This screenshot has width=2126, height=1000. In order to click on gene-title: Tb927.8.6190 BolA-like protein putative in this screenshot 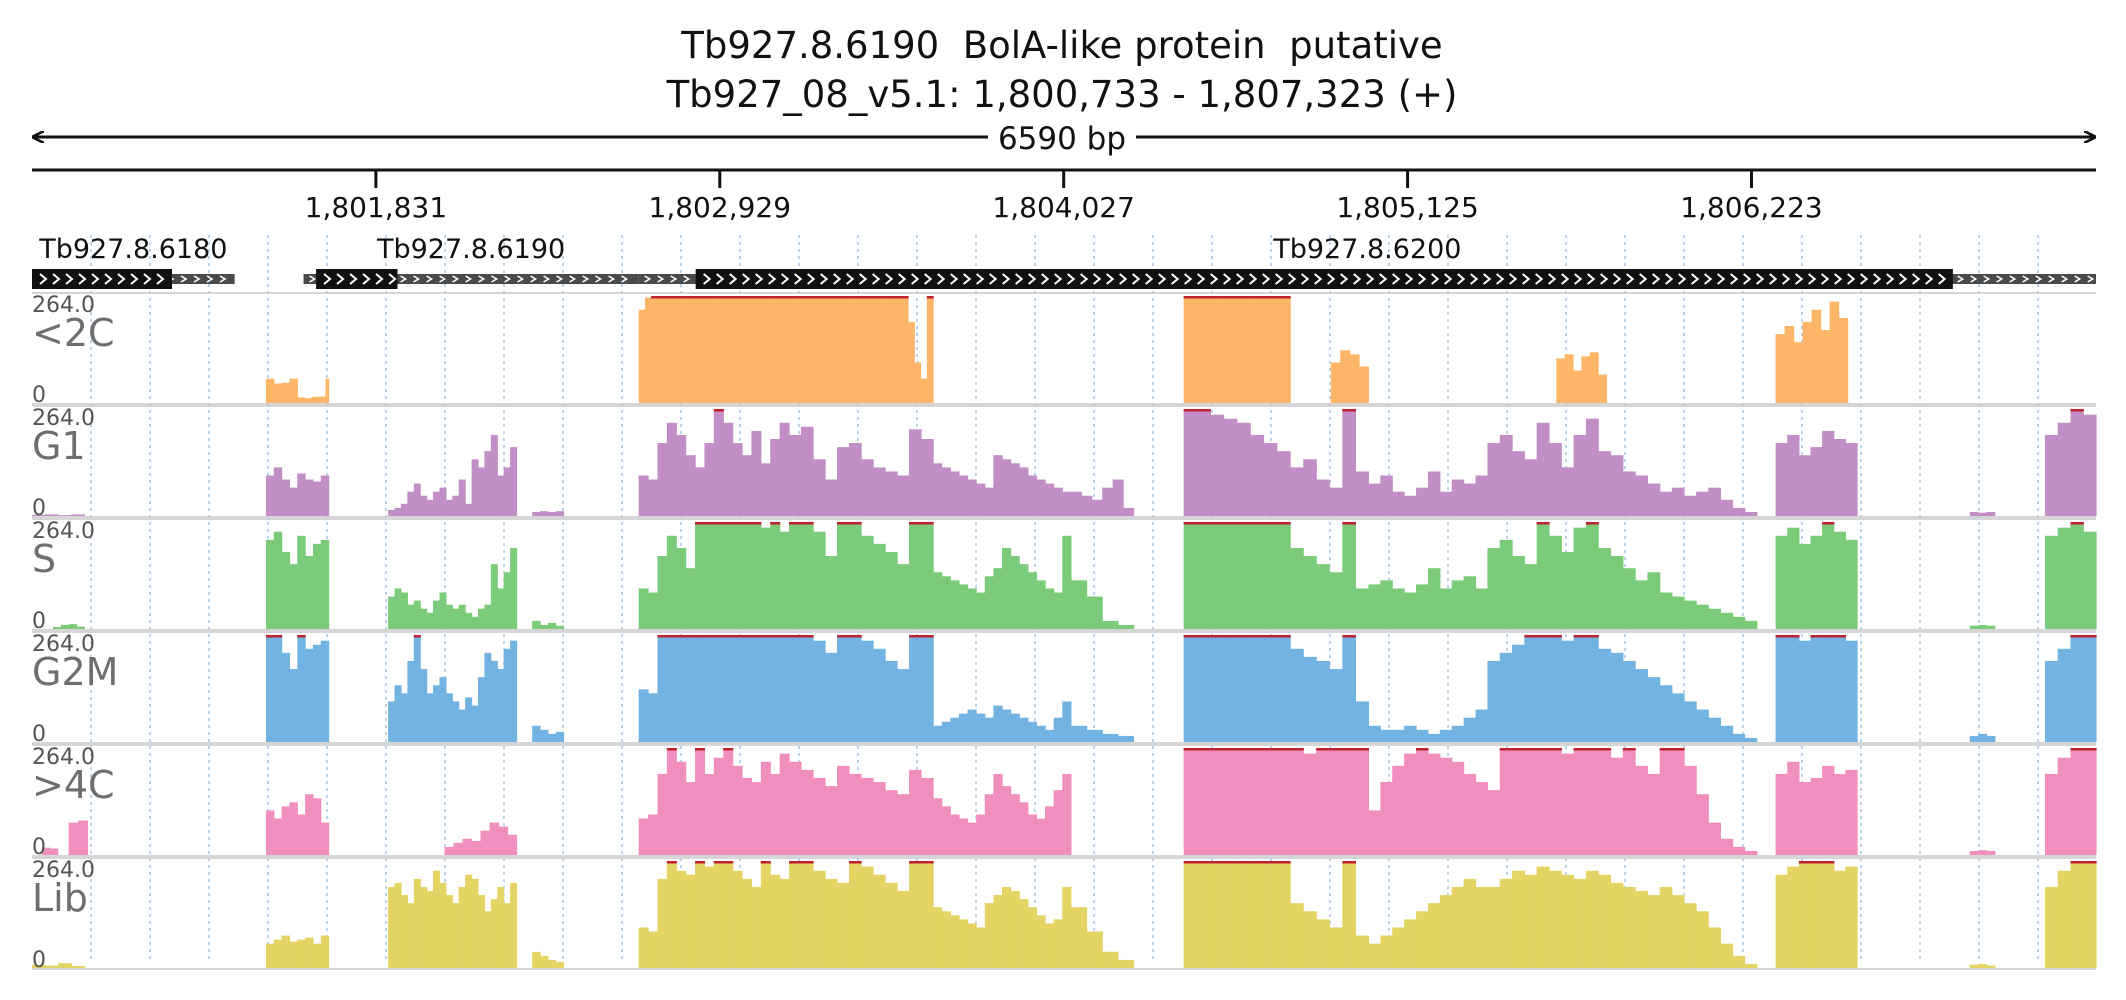, I will do `click(1061, 45)`.